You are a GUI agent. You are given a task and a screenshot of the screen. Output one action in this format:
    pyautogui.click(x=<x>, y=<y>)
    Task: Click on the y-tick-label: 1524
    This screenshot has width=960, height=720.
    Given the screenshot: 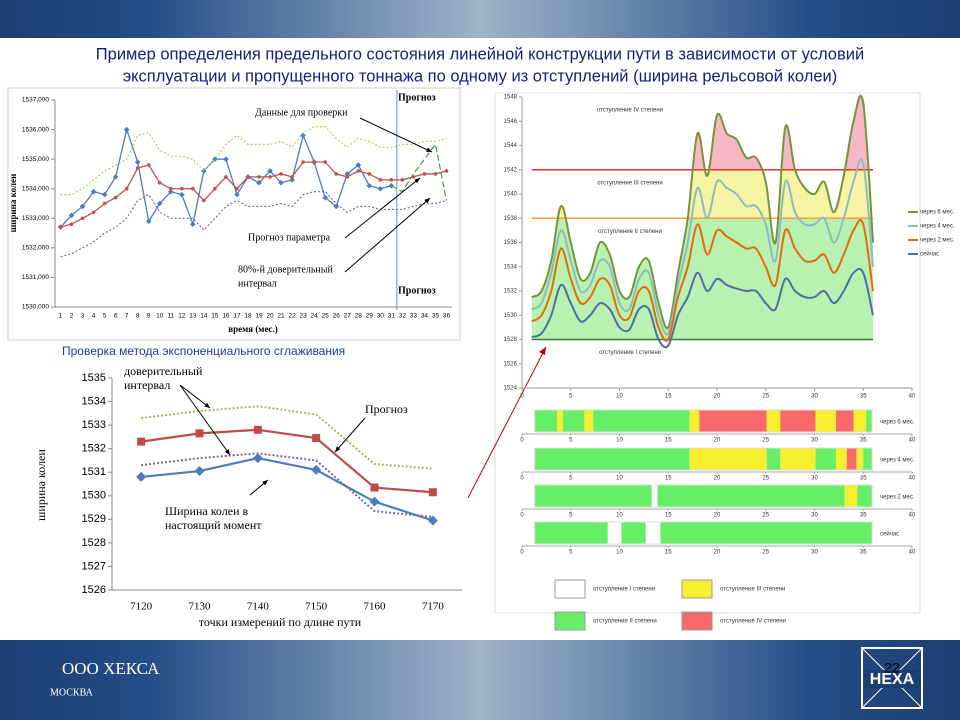 What is the action you would take?
    pyautogui.click(x=511, y=389)
    